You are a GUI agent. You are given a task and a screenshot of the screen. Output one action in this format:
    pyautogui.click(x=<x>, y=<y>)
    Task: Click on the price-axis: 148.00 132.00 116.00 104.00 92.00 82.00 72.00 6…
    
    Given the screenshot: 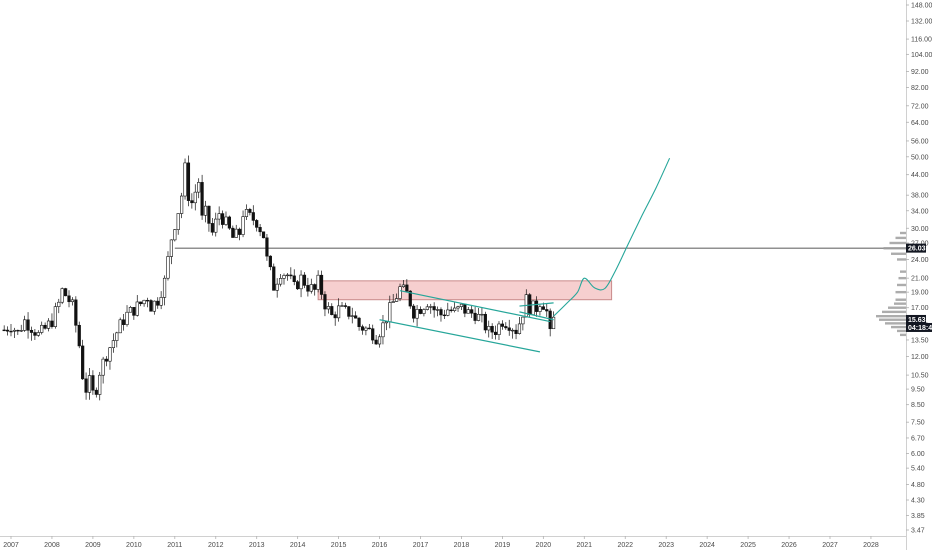 What is the action you would take?
    pyautogui.click(x=919, y=269)
    